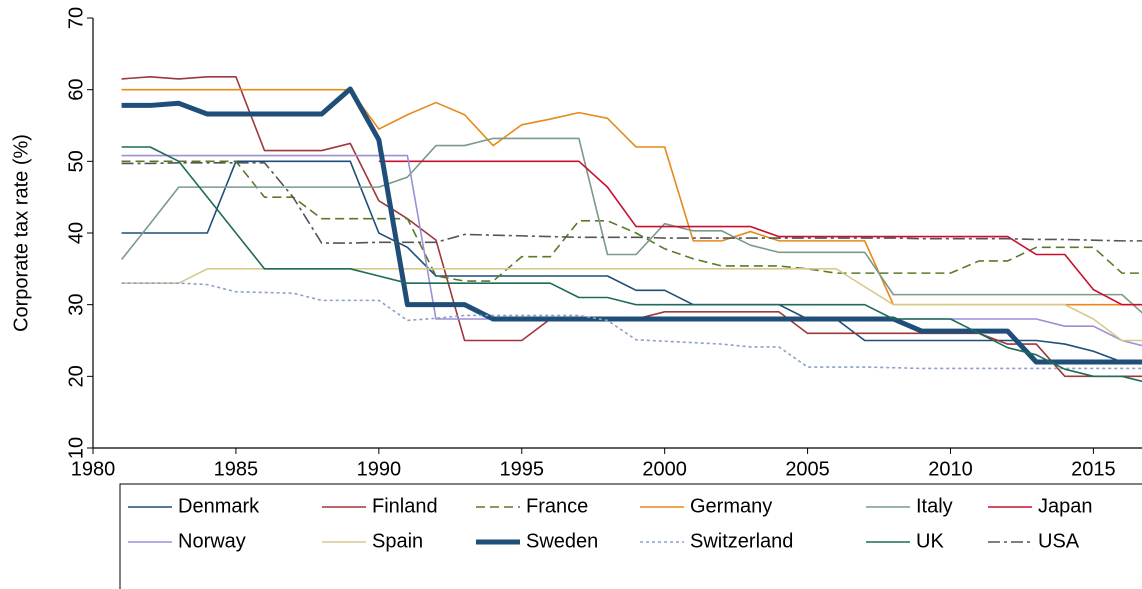  What do you see at coordinates (76, 376) in the screenshot?
I see `y-tick-label: 20` at bounding box center [76, 376].